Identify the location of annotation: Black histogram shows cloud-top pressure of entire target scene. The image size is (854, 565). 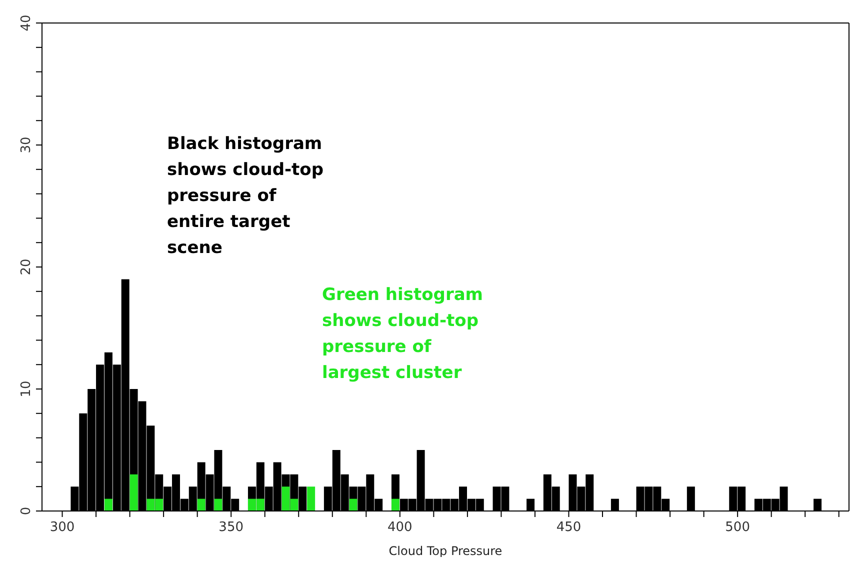
(246, 196).